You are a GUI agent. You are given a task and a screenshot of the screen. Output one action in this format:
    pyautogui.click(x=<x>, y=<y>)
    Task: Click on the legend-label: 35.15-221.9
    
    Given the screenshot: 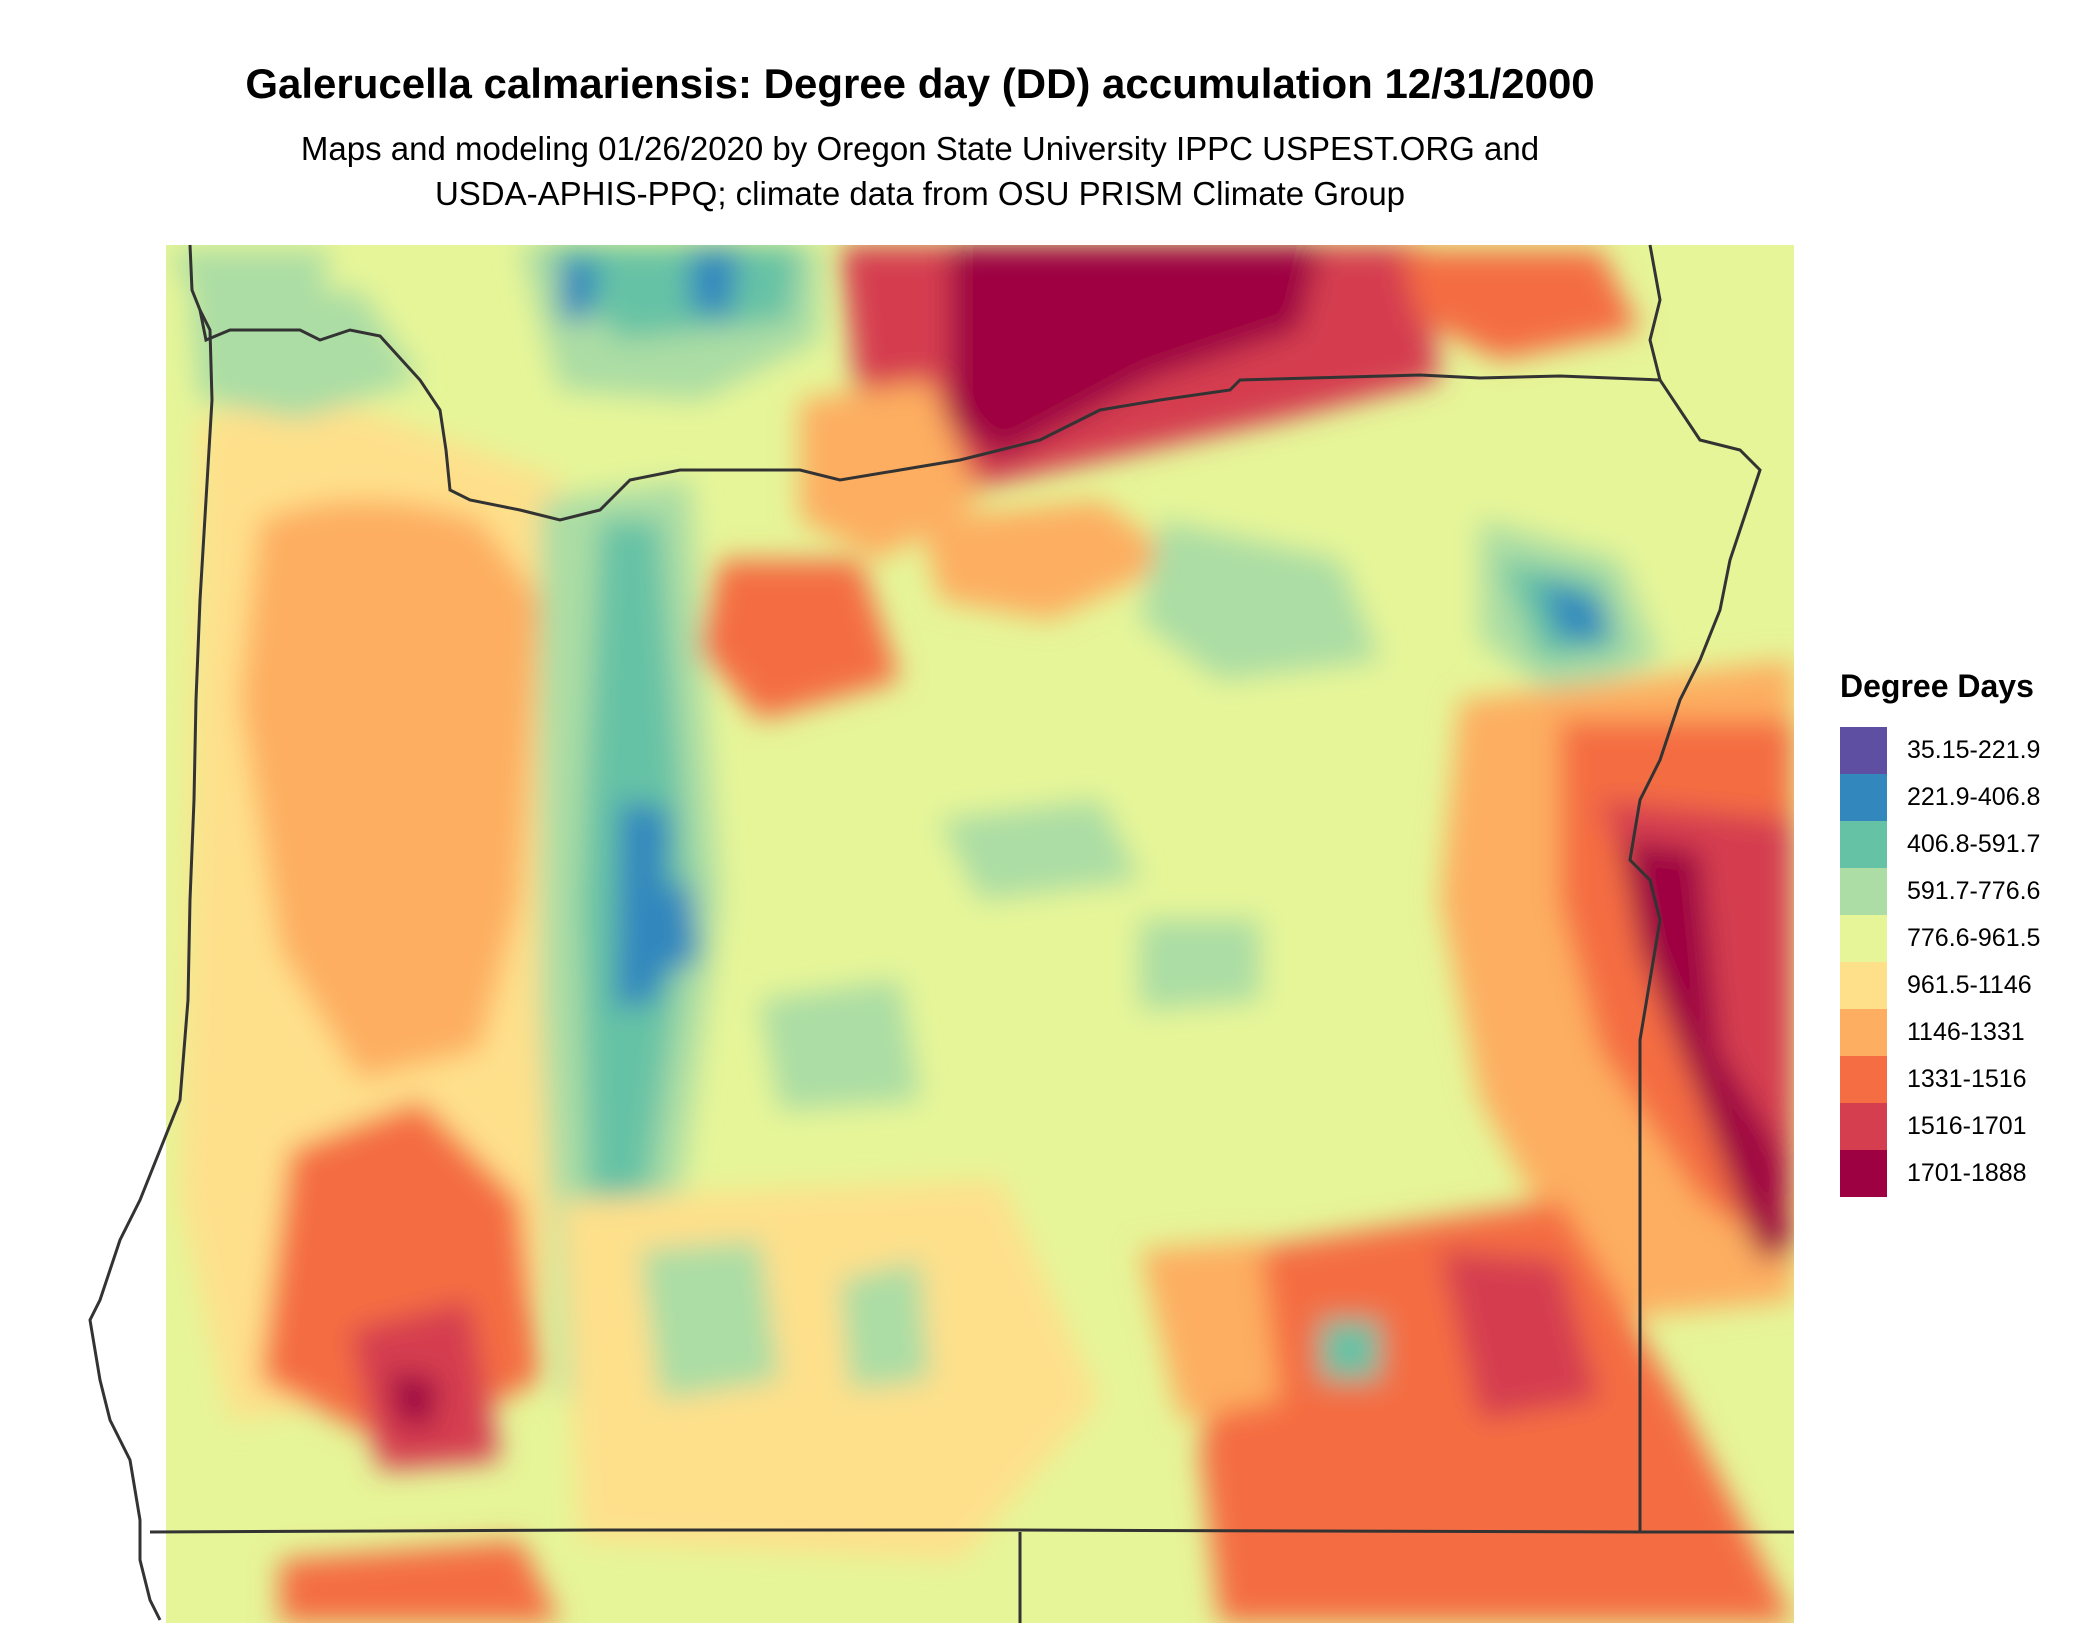 What is the action you would take?
    pyautogui.click(x=1974, y=750)
    